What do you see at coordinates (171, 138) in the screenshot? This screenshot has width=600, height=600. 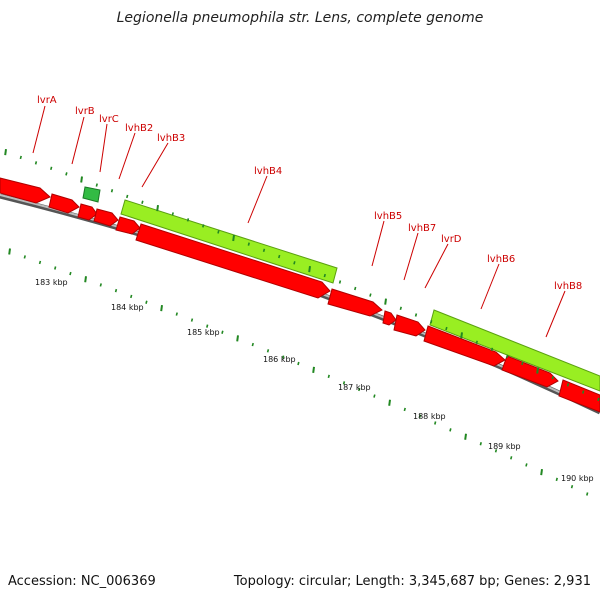 I see `gene-label-lvhB3: lvhB3` at bounding box center [171, 138].